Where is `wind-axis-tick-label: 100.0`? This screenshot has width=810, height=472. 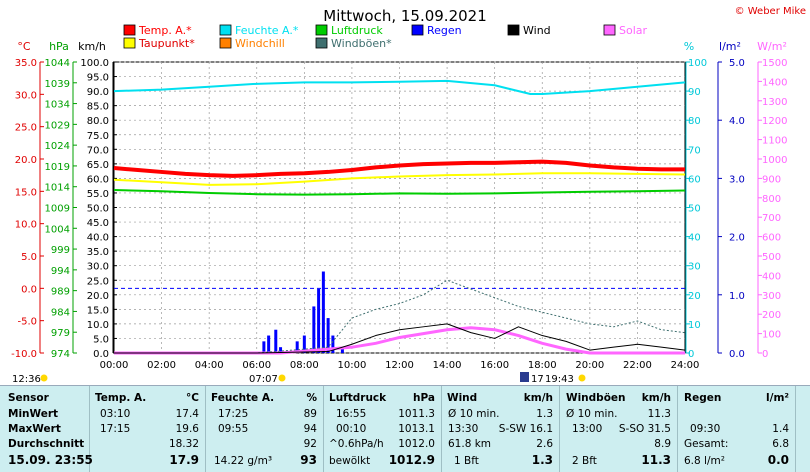
wind-axis-tick-label: 100.0 is located at coordinates (94, 63).